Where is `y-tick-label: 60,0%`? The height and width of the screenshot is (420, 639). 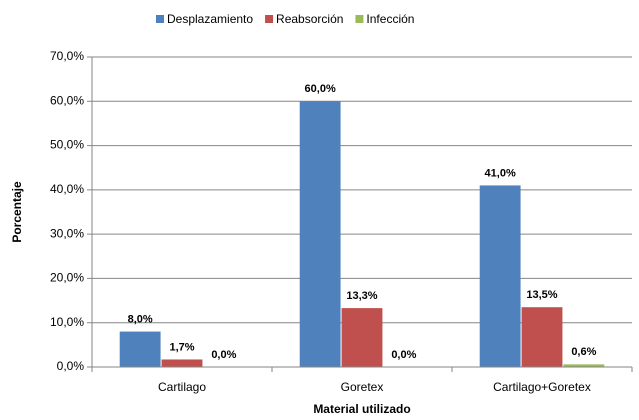 y-tick-label: 60,0% is located at coordinates (67, 100).